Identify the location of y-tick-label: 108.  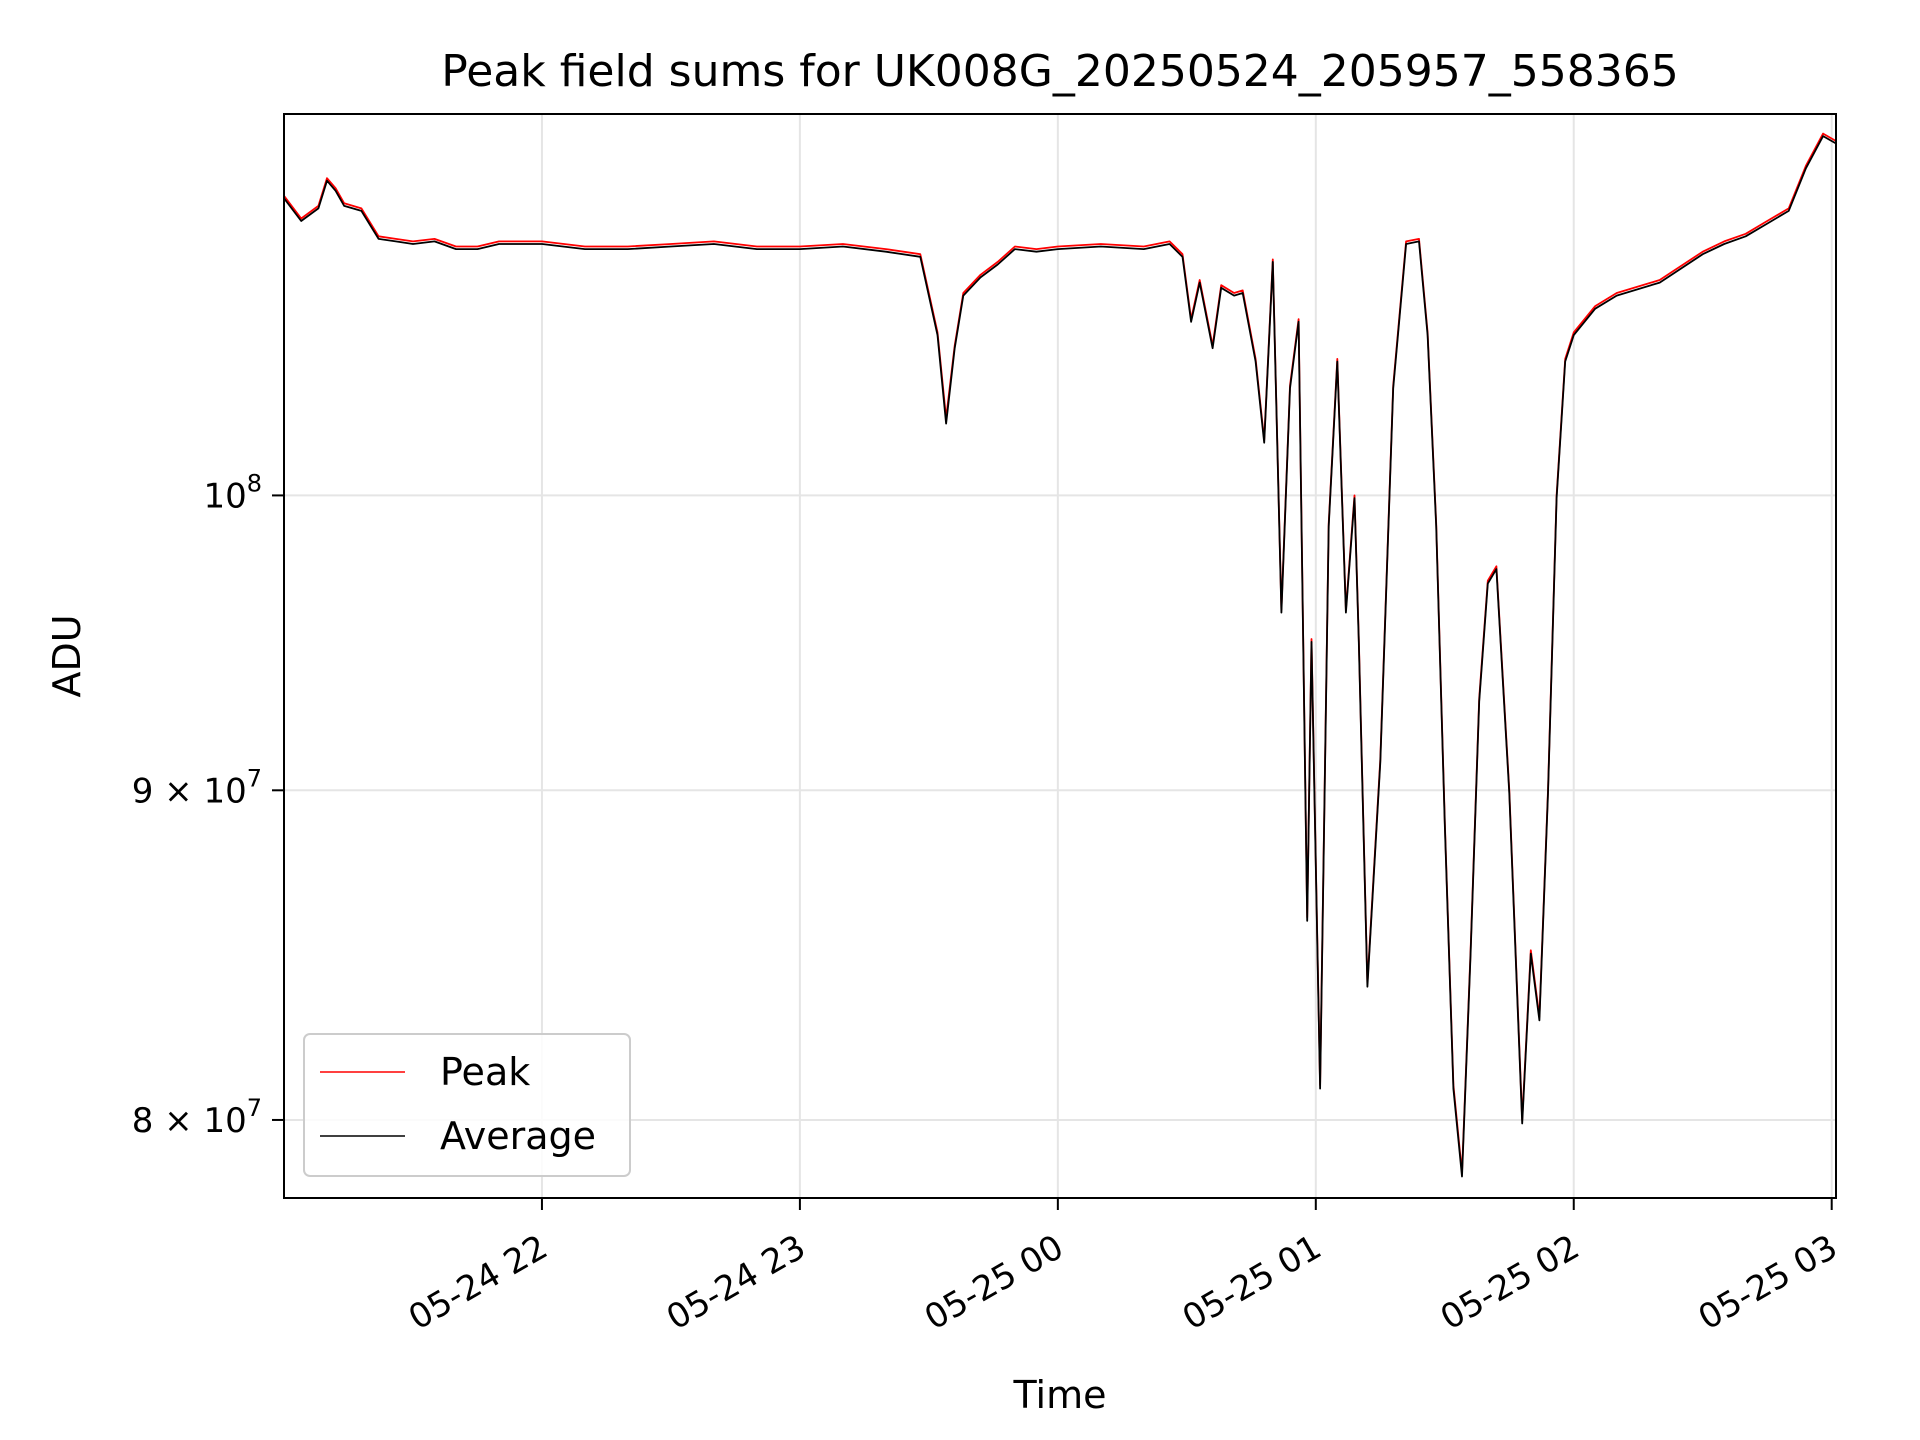
(232, 492).